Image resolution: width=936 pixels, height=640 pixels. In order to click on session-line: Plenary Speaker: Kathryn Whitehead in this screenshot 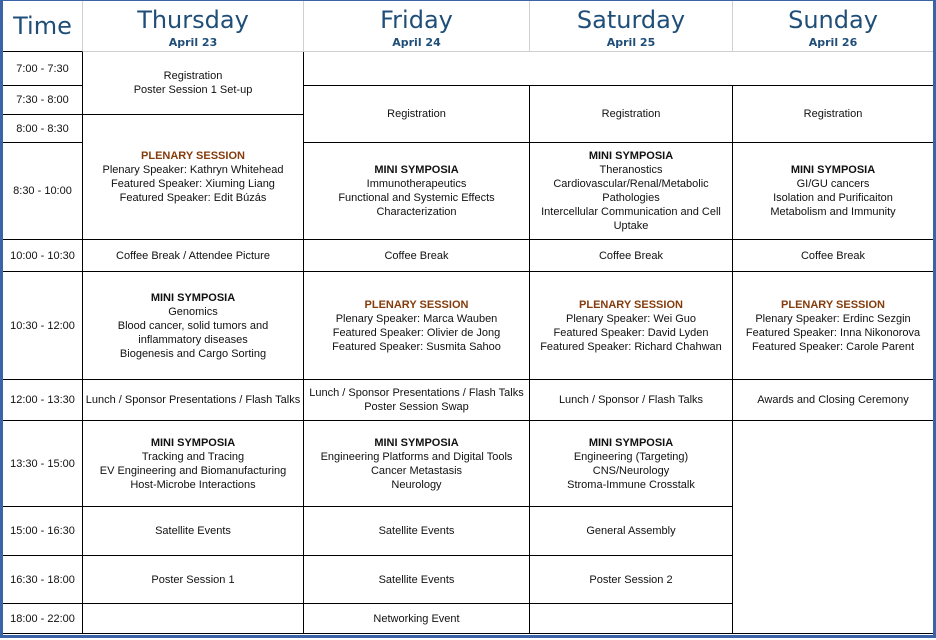, I will do `click(193, 170)`.